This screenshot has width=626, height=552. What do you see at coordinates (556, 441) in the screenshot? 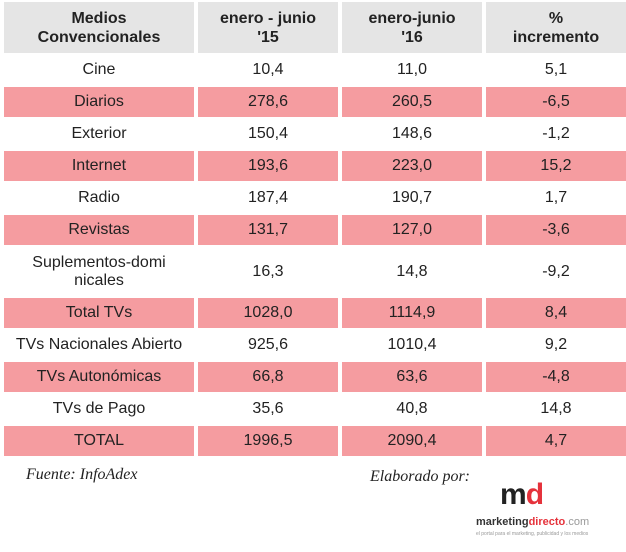
I see `cell-incremento: 4,7` at bounding box center [556, 441].